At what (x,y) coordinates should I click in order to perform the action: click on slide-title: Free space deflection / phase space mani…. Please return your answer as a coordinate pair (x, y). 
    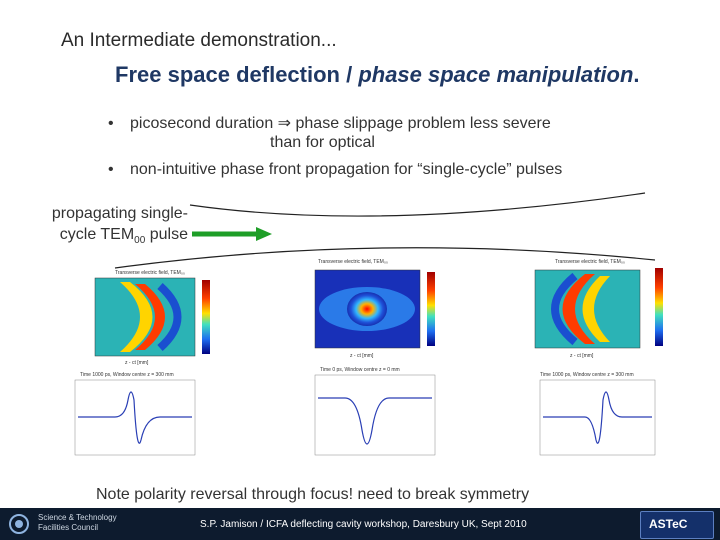
    Looking at the image, I should click on (377, 75).